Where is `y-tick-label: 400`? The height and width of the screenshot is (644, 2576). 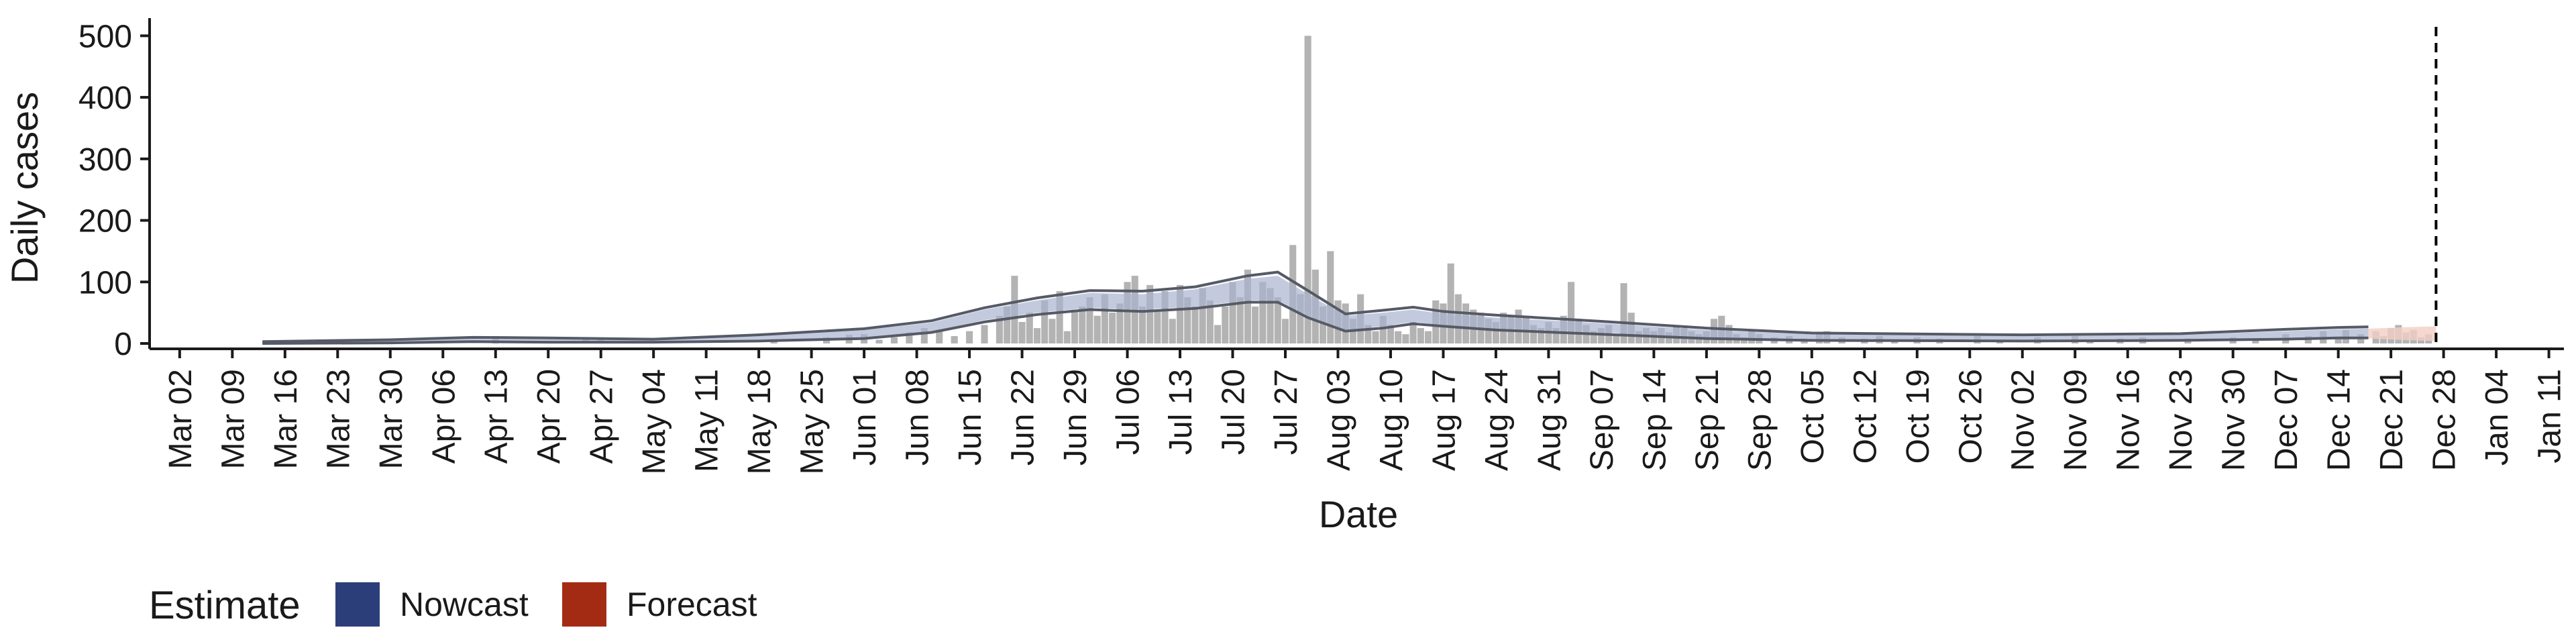
y-tick-label: 400 is located at coordinates (105, 98).